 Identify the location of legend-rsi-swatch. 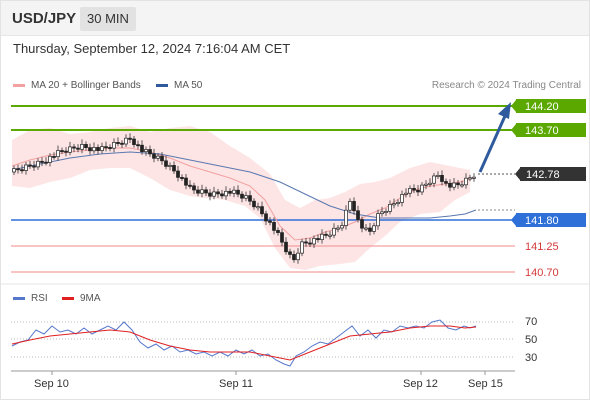
(19, 298).